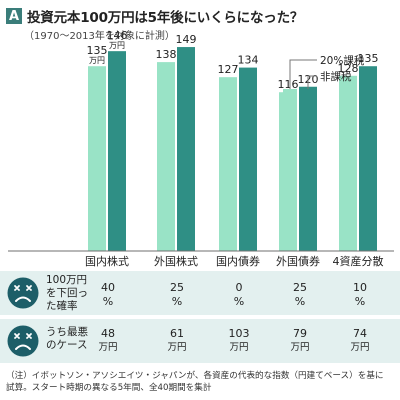 This screenshot has width=400, height=400. What do you see at coordinates (117, 35) in the screenshot?
I see `value-label: 146` at bounding box center [117, 35].